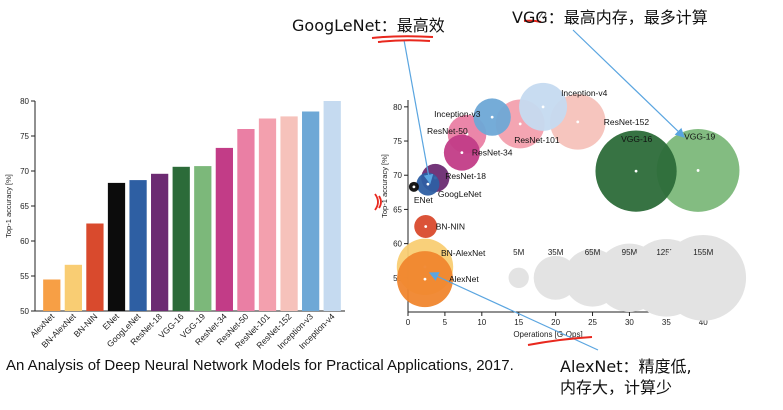  Describe the element at coordinates (592, 322) in the screenshot. I see `bubble-x-tick-label: 25` at that location.